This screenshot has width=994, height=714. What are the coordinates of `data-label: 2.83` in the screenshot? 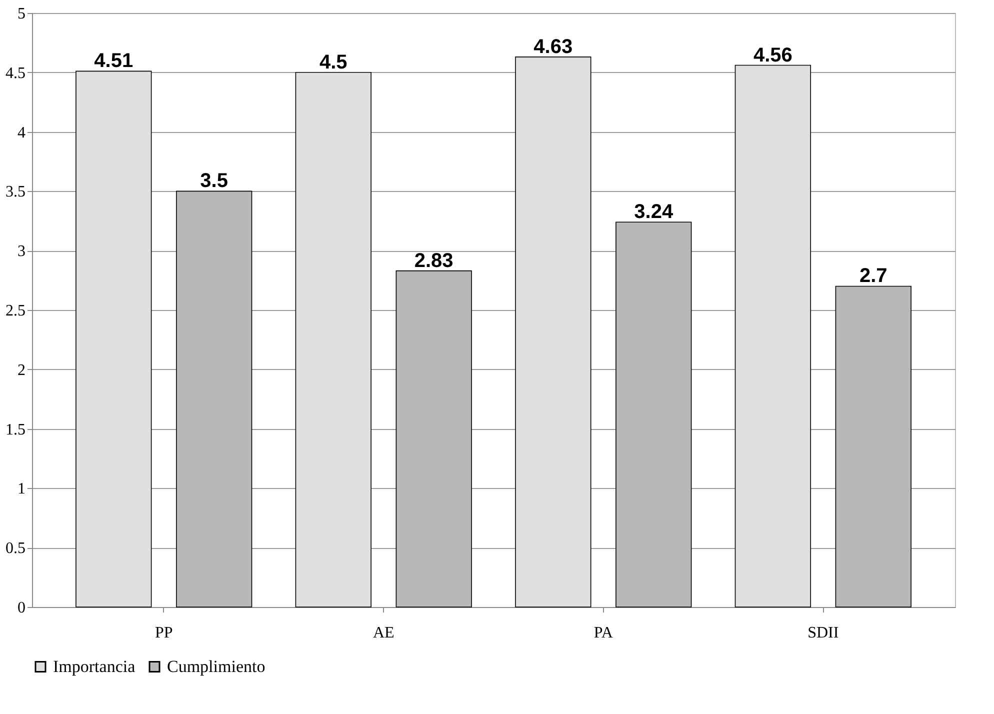 It's located at (434, 261).